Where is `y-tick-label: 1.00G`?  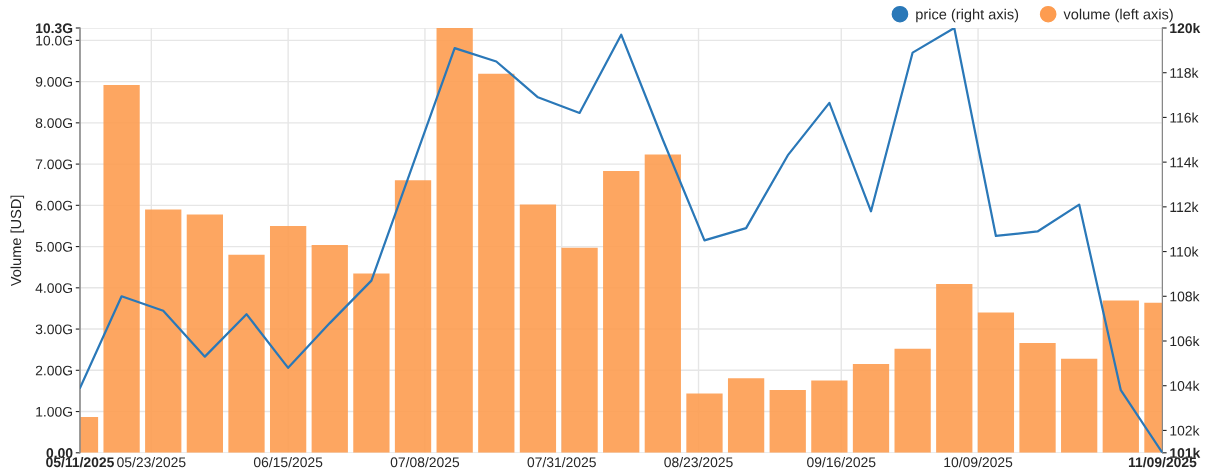 y-tick-label: 1.00G is located at coordinates (54, 411).